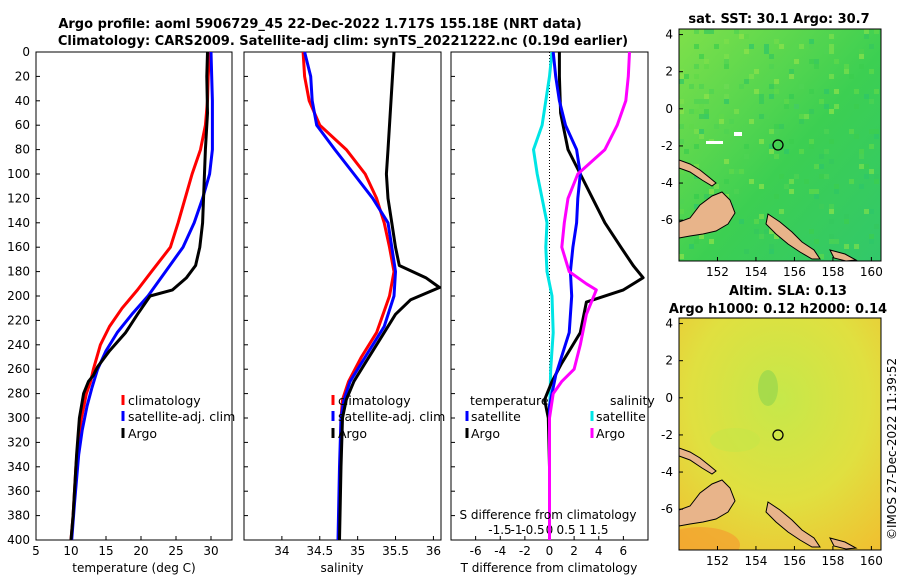  Describe the element at coordinates (352, 433) in the screenshot. I see `legend-label-argo: Argo` at that location.